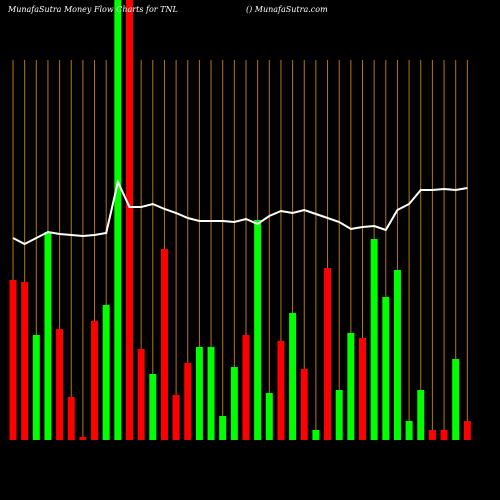  Describe the element at coordinates (92, 9) in the screenshot. I see `chart-title: MunafaSutra Money Flow Charts for TNL` at that location.